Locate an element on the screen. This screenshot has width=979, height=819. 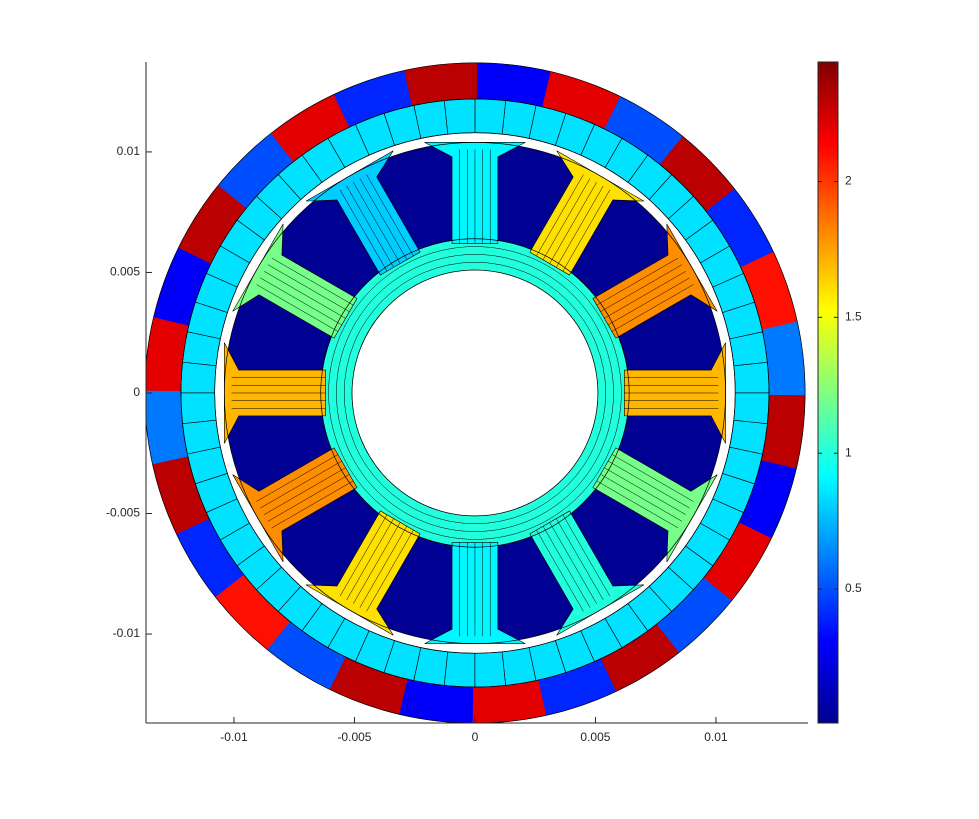
colorbar-scale is located at coordinates (828, 392).